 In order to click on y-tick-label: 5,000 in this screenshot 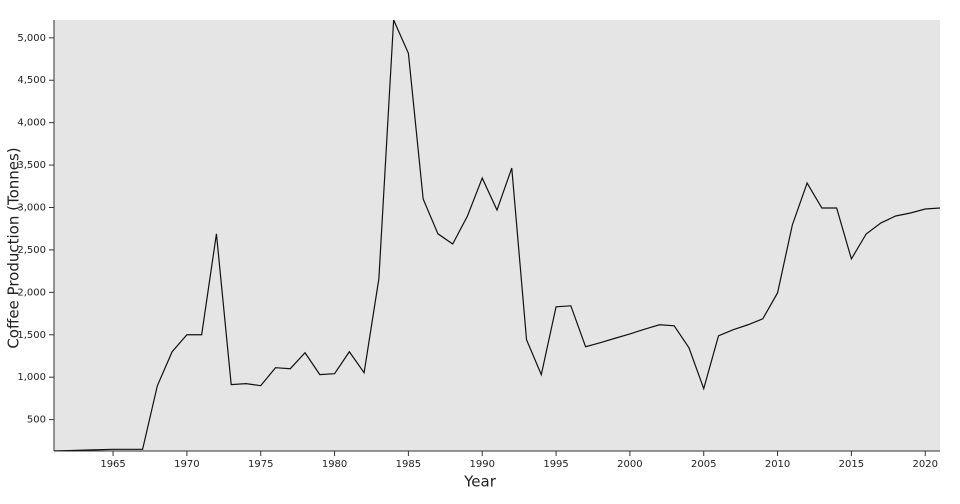, I will do `click(31, 38)`.